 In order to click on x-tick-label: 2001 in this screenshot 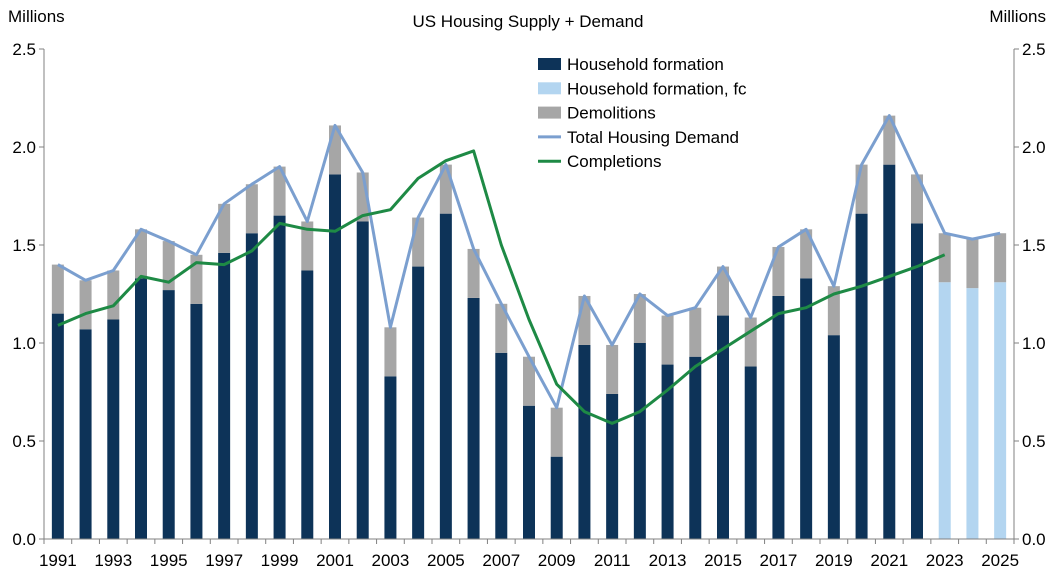, I will do `click(335, 560)`.